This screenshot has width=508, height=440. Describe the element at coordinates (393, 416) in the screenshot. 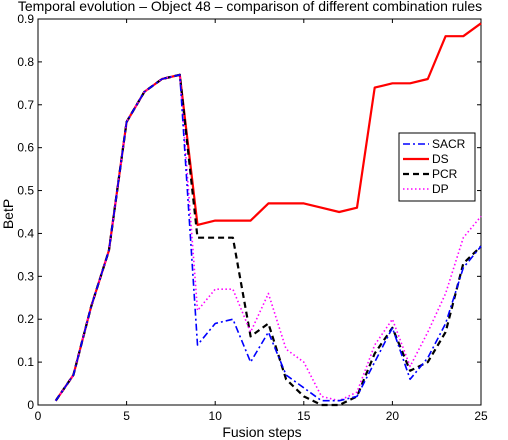

I see `x-tick-label: 20` at that location.